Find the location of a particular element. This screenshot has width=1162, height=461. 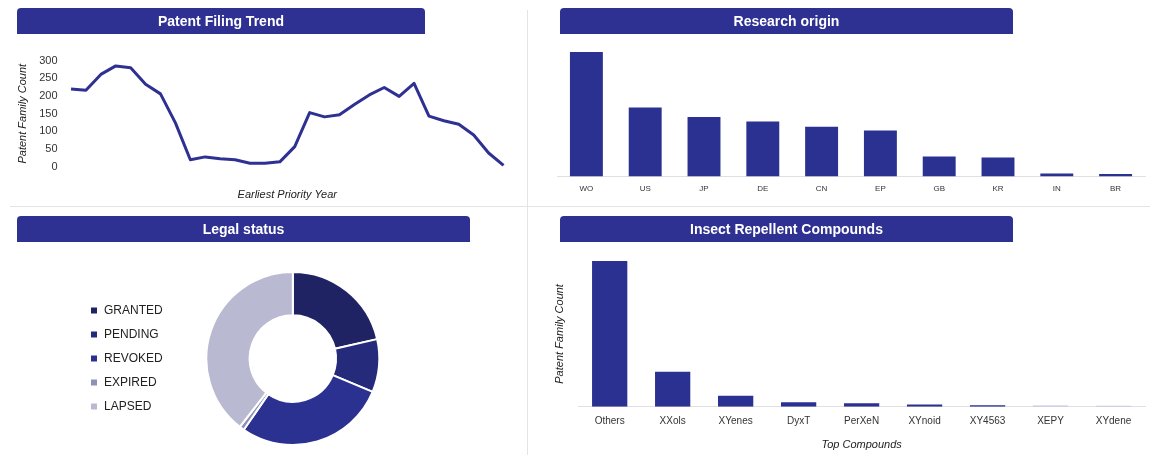

chart-title: Insect Repellent Compounds is located at coordinates (786, 229).